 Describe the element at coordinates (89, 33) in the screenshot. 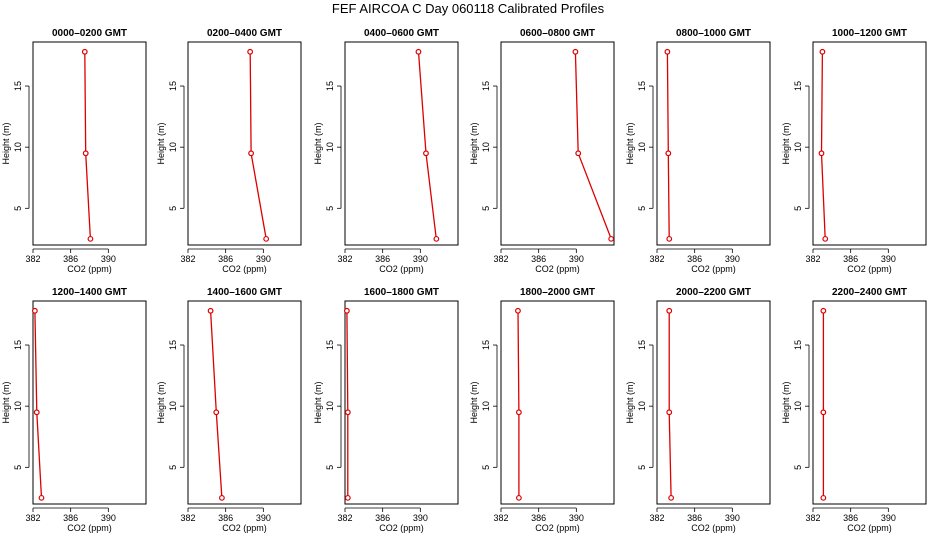

I see `panel-title: 0000–0200 GMT` at that location.